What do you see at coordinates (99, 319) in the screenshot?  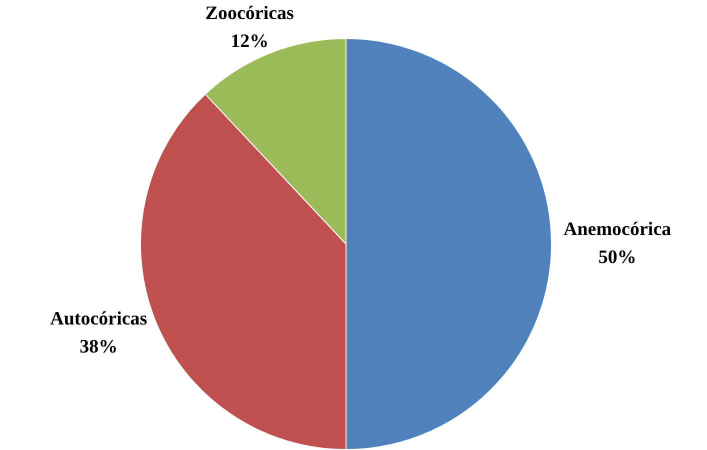 I see `slice-label: Autocóricas` at bounding box center [99, 319].